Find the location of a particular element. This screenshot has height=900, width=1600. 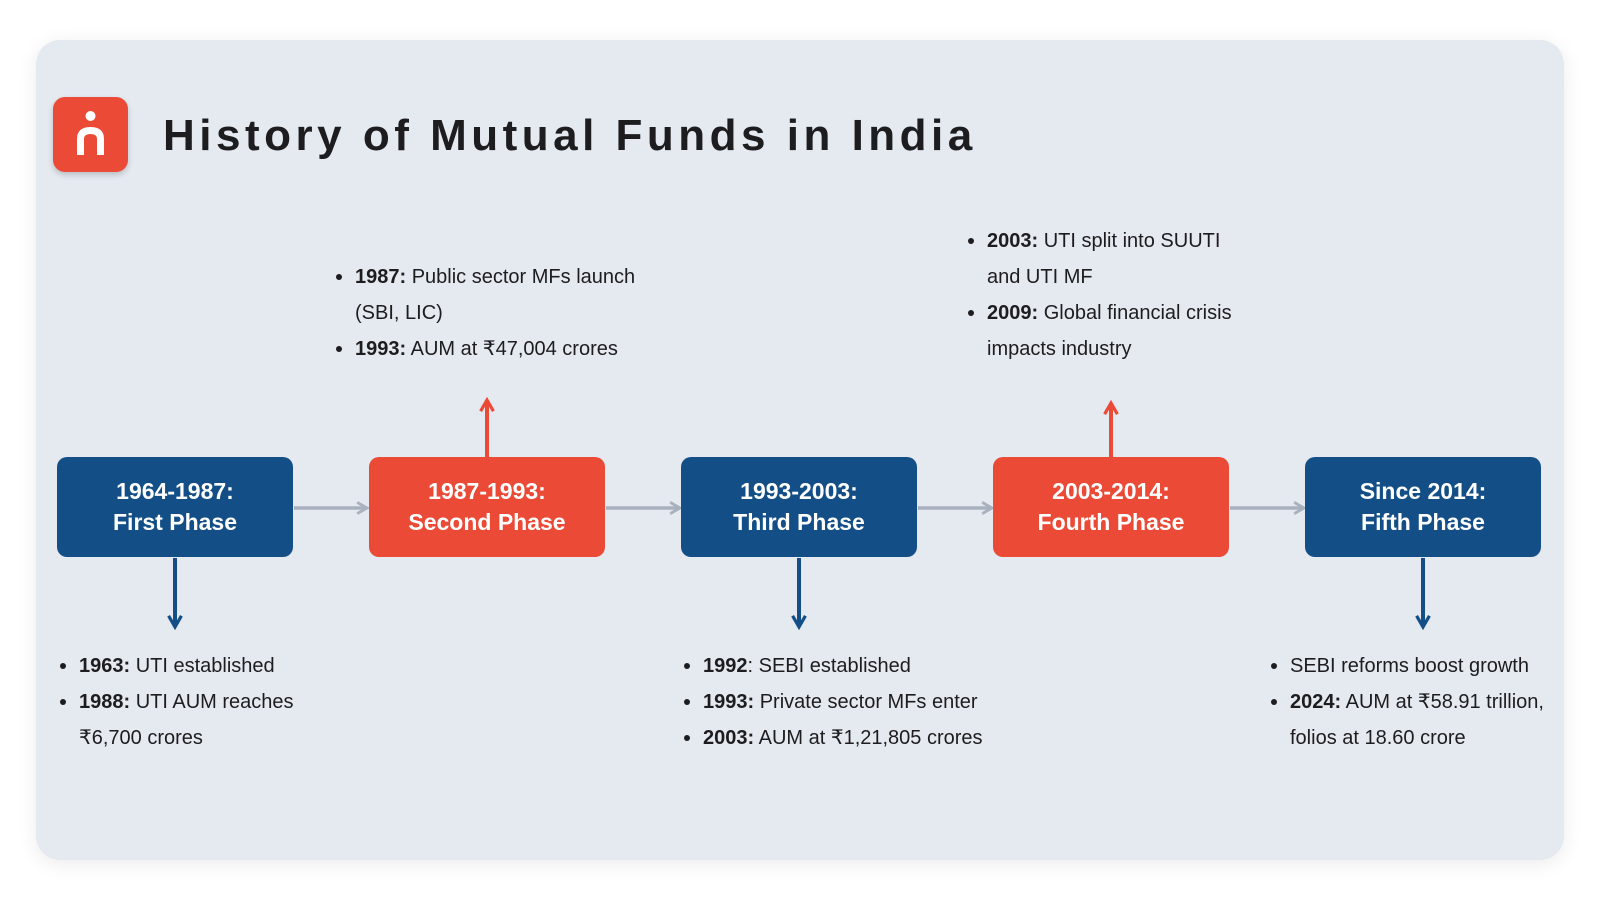

phase-box-third: 1993-2003: Third Phase is located at coordinates (799, 507).